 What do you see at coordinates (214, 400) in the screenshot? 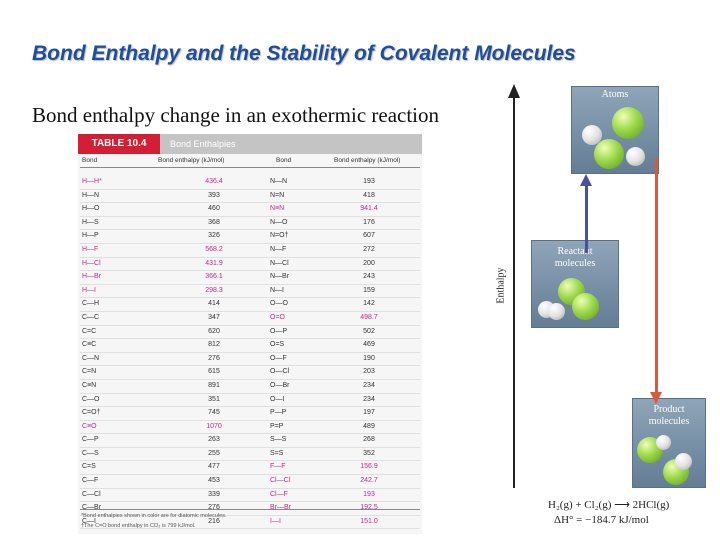
I see `bond-enthalpy-value: 351` at bounding box center [214, 400].